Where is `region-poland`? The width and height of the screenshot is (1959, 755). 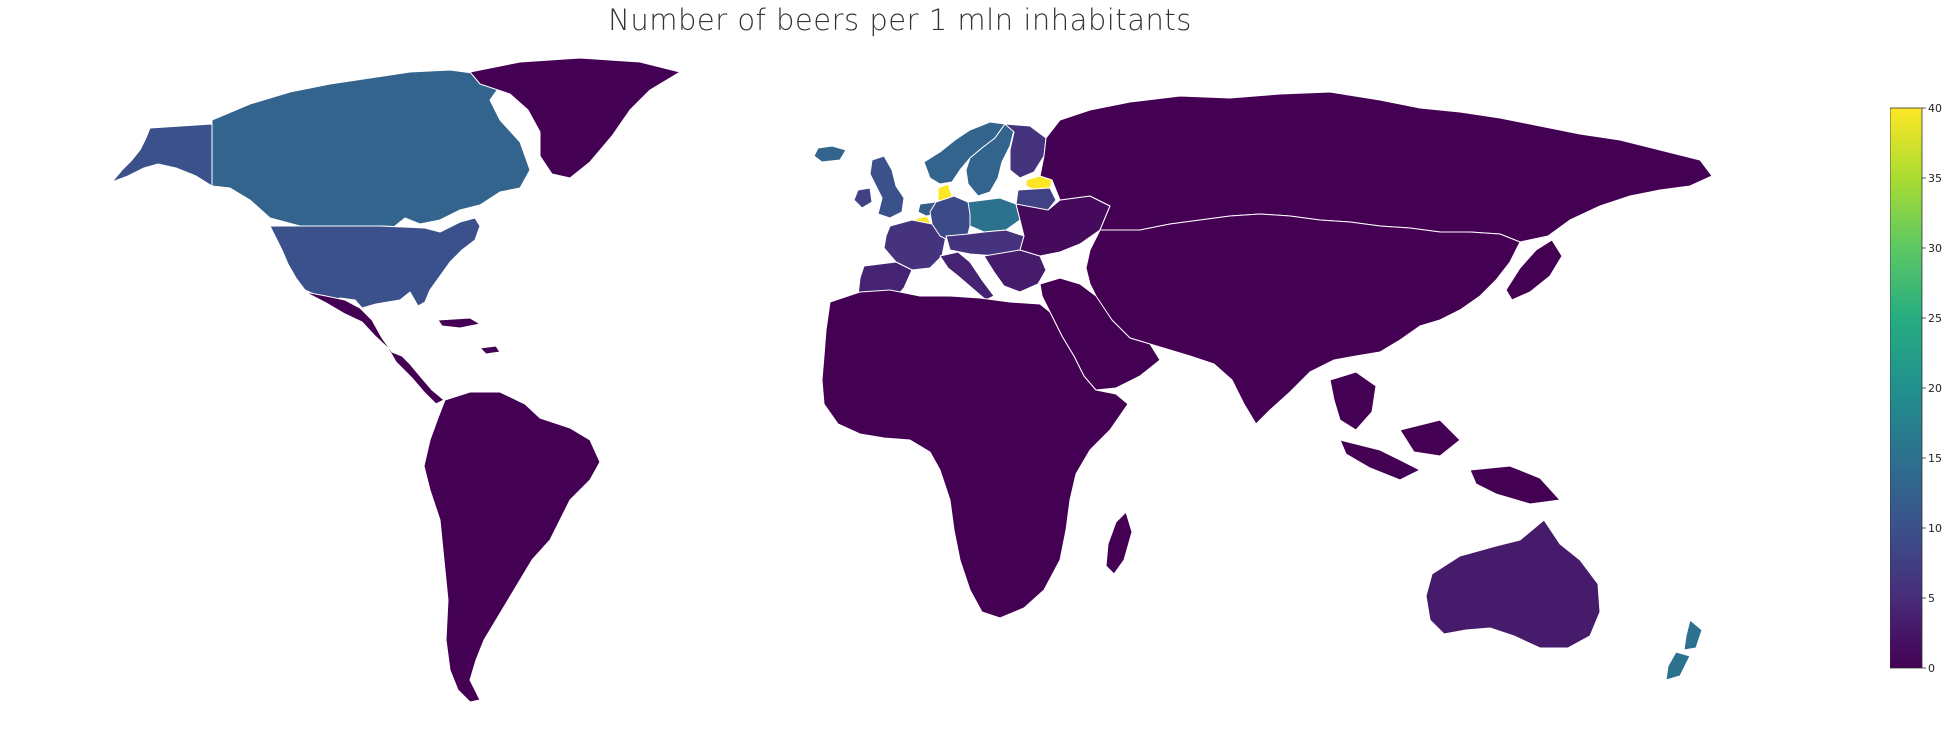
region-poland is located at coordinates (994, 215).